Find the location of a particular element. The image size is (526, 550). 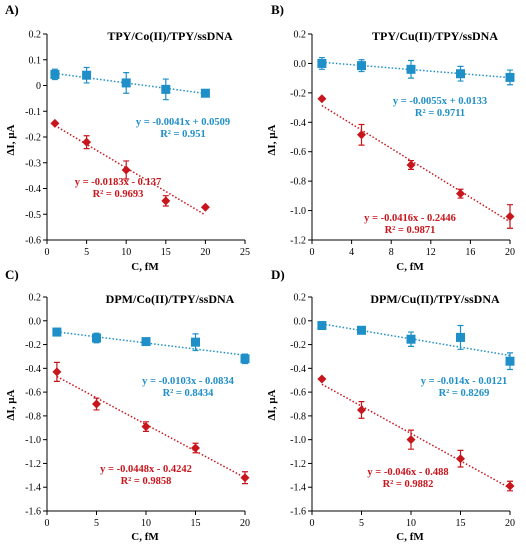

panel-label: A) is located at coordinates (12, 9).